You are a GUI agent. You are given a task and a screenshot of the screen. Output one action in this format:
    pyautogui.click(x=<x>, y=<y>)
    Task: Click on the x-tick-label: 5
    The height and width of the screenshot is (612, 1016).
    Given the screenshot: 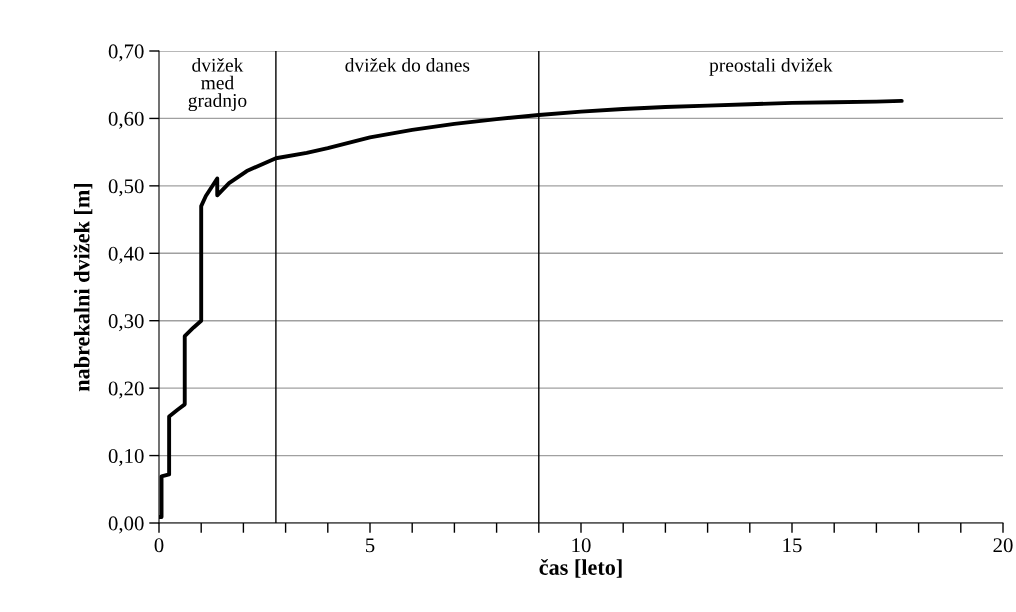 What is the action you would take?
    pyautogui.click(x=370, y=545)
    